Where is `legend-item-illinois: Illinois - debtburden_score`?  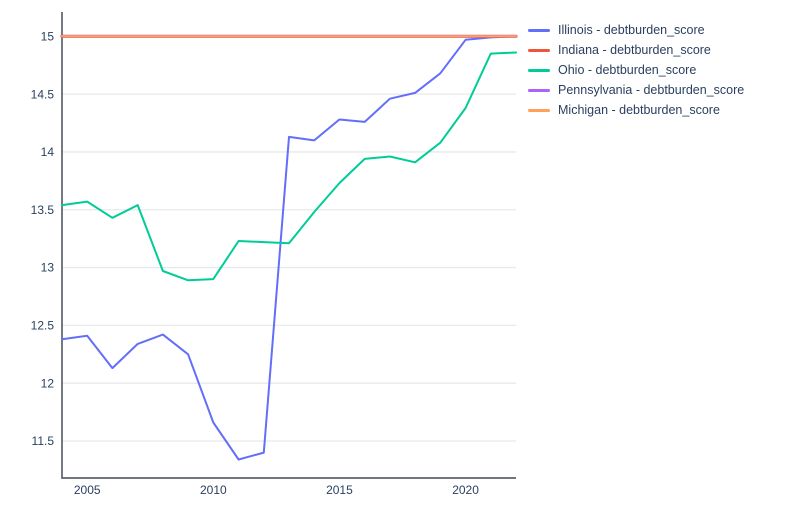
legend-item-illinois: Illinois - debtburden_score is located at coordinates (636, 30).